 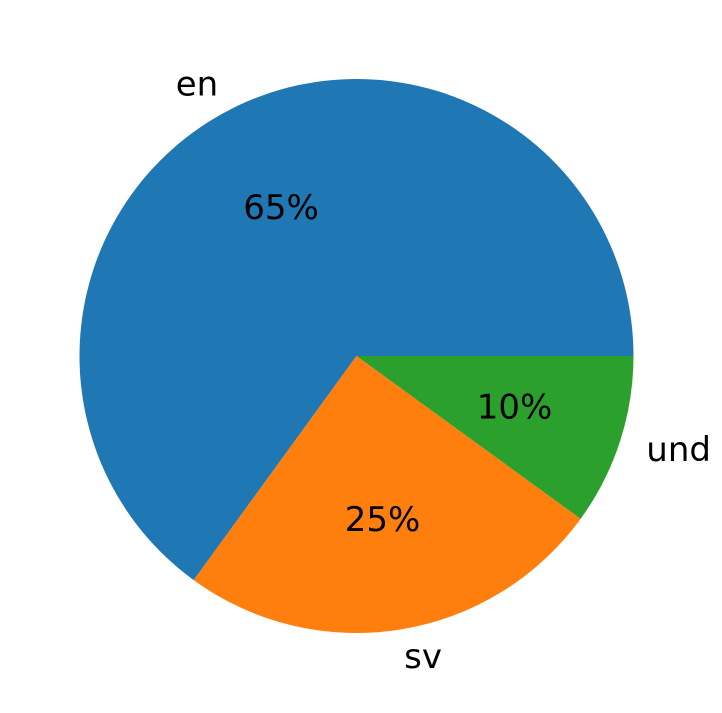 I want to click on category-label-en: en, so click(x=197, y=85).